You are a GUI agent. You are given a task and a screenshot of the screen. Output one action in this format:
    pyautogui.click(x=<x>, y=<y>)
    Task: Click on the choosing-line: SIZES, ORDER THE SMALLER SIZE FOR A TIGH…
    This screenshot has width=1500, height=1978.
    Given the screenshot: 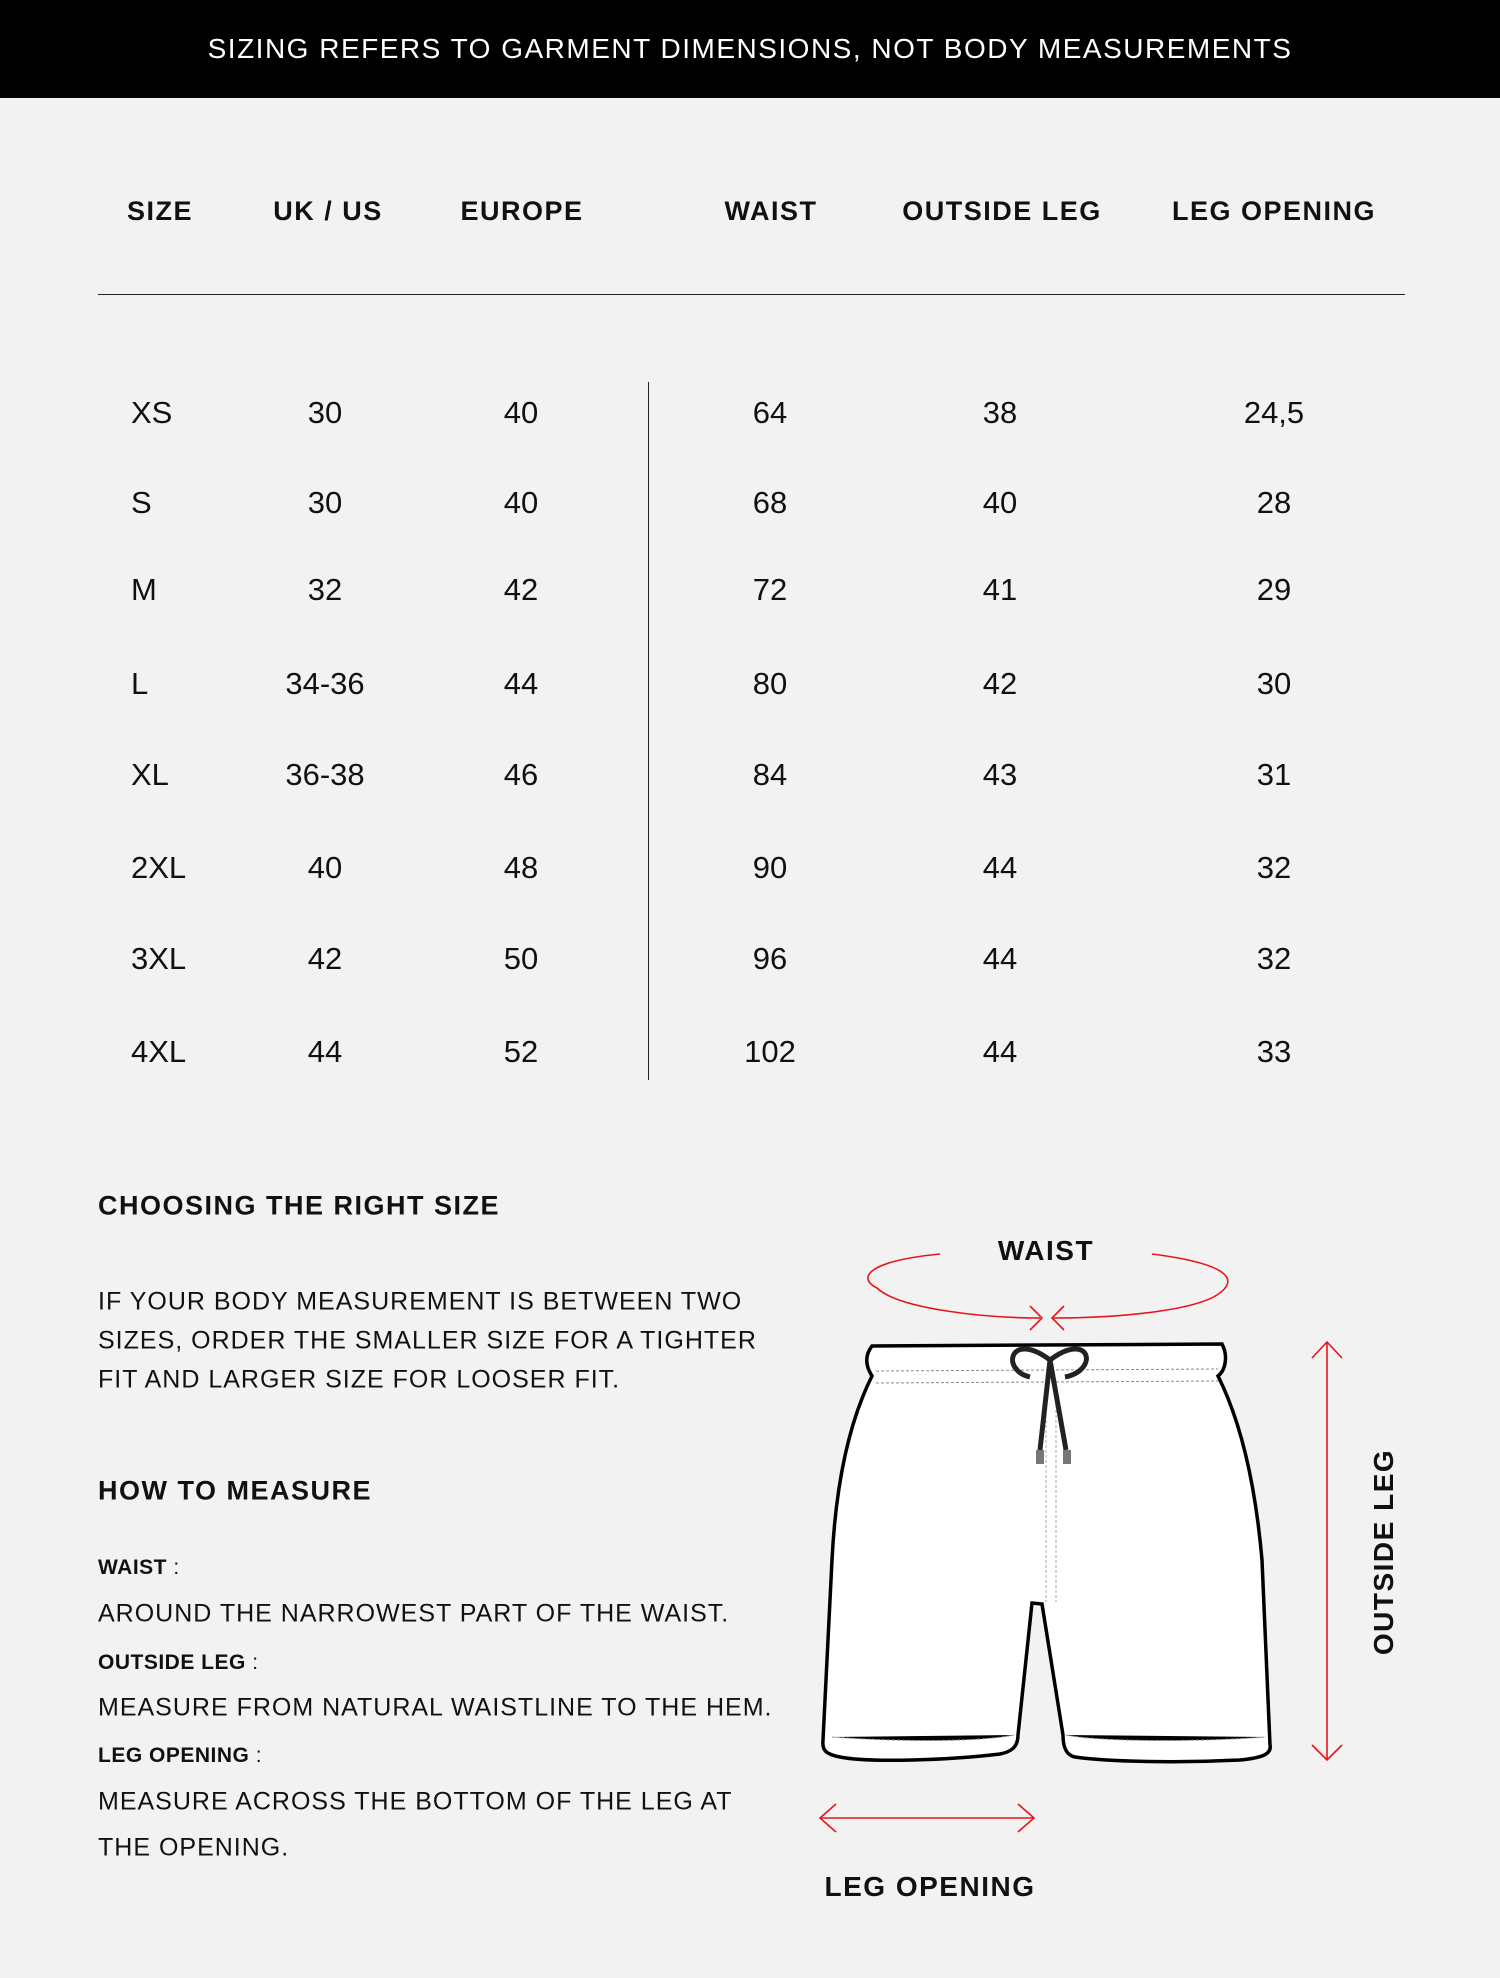 What is the action you would take?
    pyautogui.click(x=427, y=1340)
    